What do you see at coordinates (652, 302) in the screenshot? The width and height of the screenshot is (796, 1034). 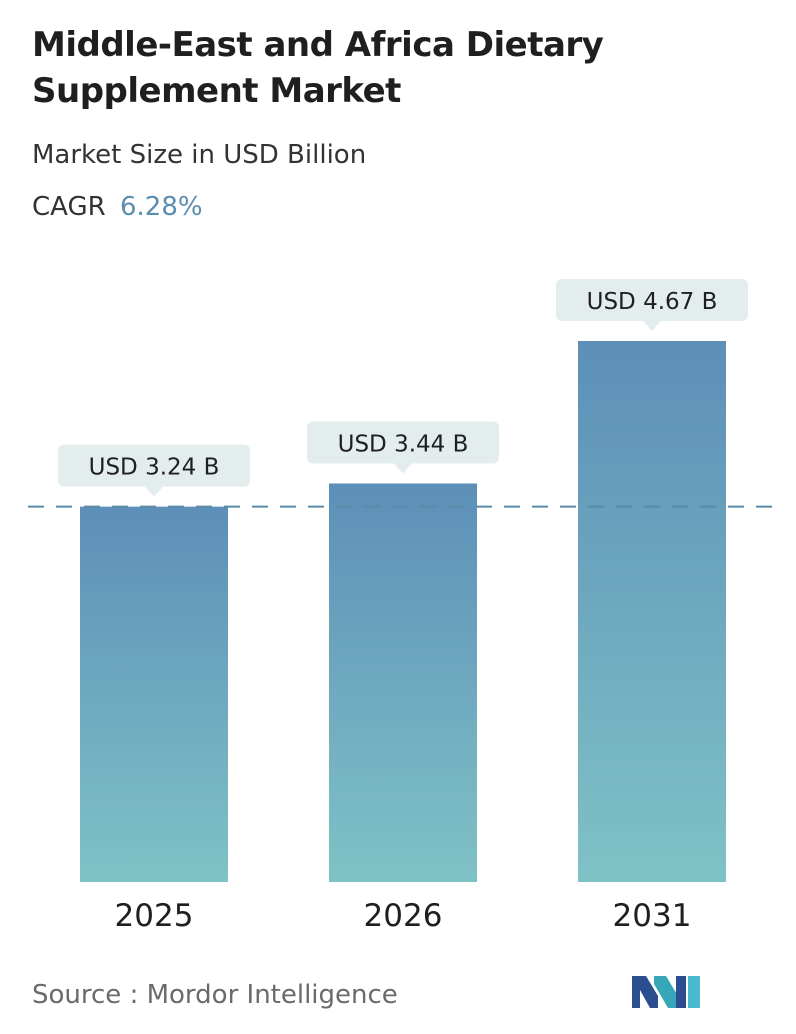 I see `data-label-text: USD 4.67 B` at bounding box center [652, 302].